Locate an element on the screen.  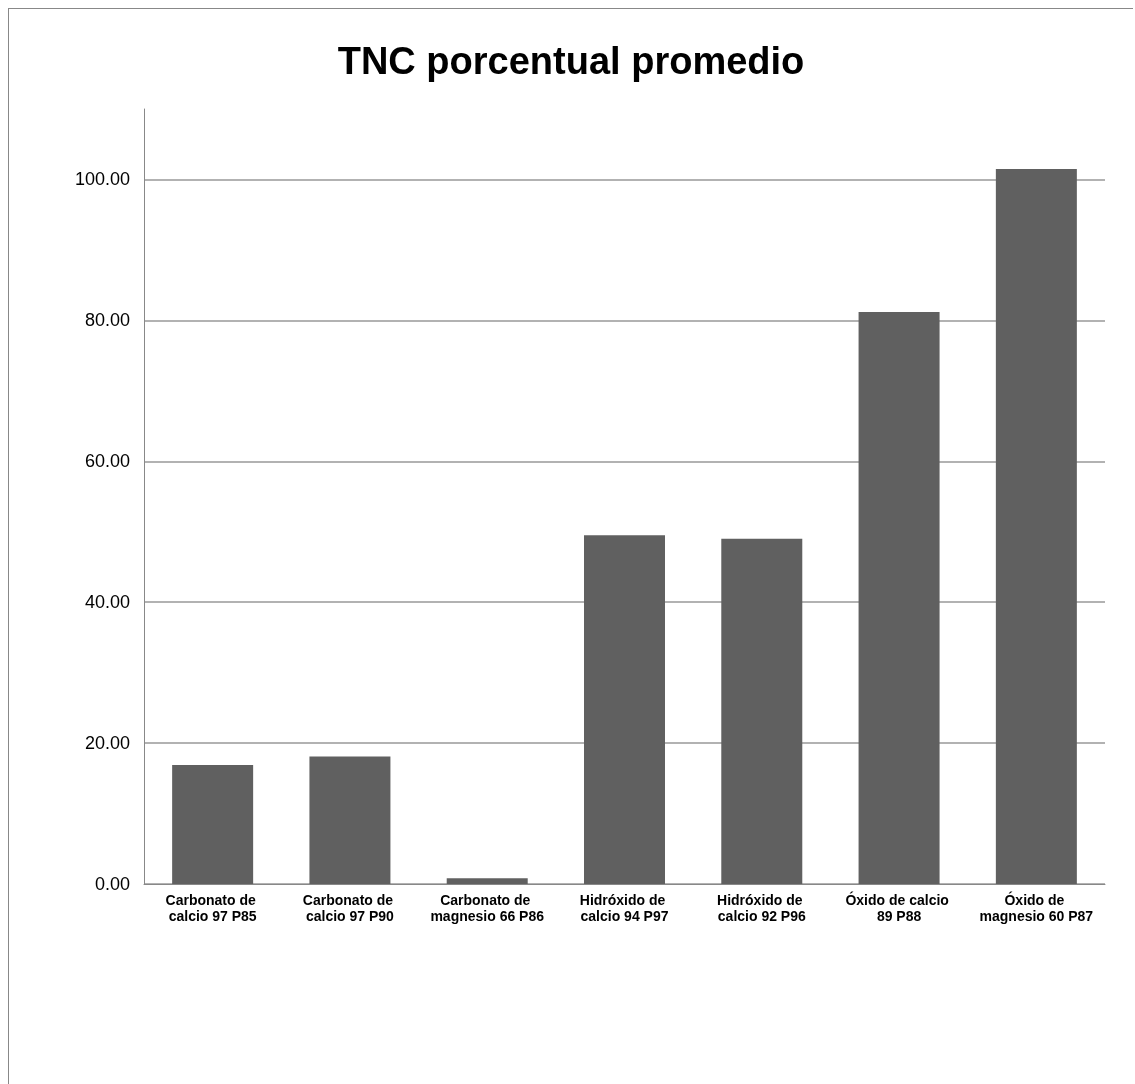
x-tick-label: Óxido de calcio 89 P88 is located at coordinates (899, 907).